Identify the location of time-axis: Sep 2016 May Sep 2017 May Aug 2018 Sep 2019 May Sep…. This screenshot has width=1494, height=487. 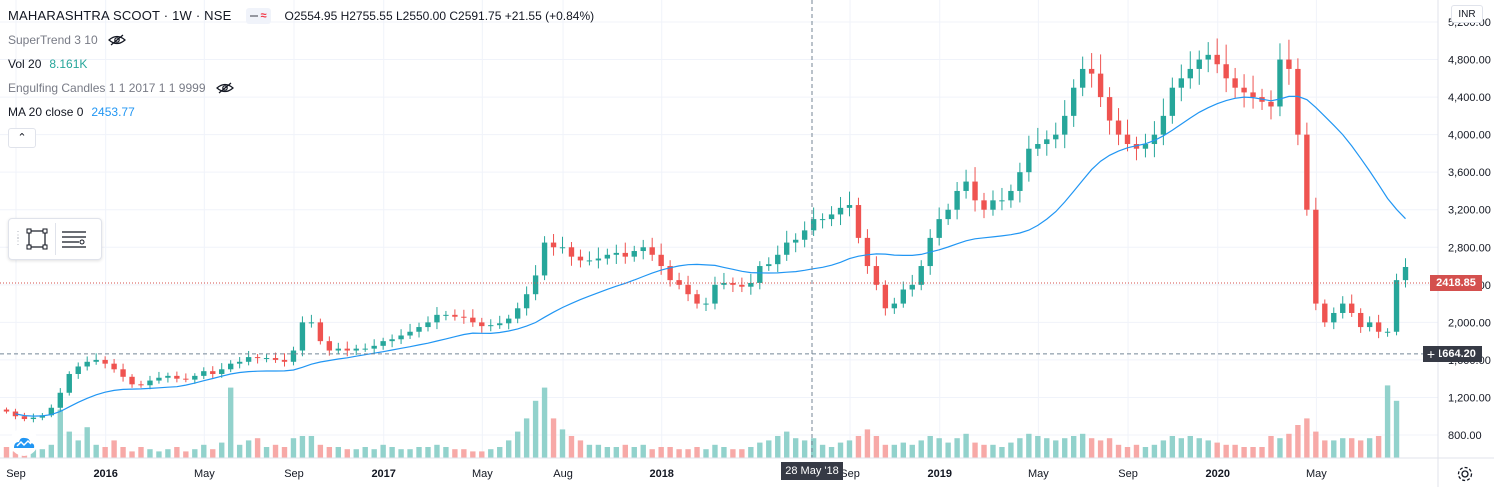
(666, 474).